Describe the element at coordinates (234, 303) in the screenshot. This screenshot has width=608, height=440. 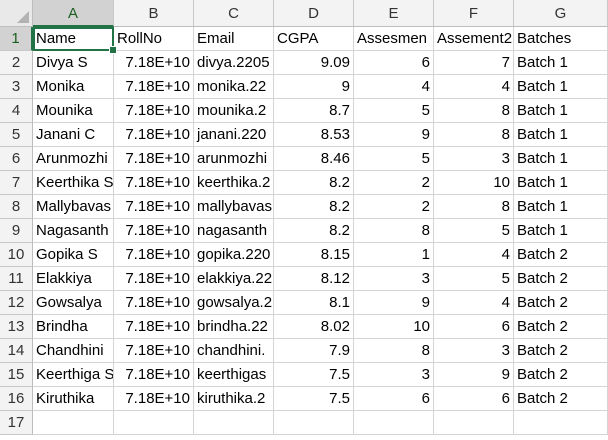
I see `cell-c12: gowsalya.2` at that location.